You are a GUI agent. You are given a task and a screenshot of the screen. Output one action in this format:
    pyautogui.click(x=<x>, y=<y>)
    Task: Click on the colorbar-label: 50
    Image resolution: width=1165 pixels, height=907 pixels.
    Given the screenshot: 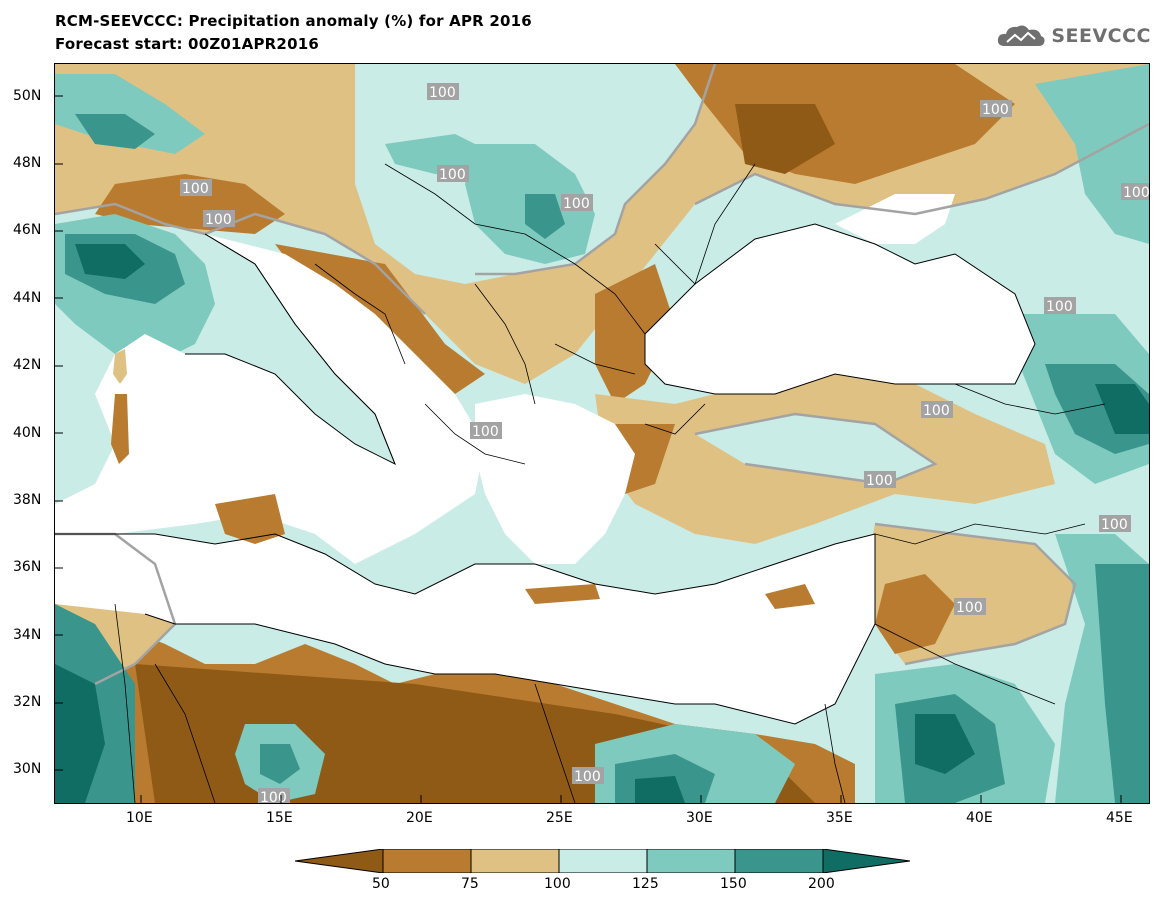 What is the action you would take?
    pyautogui.click(x=381, y=884)
    